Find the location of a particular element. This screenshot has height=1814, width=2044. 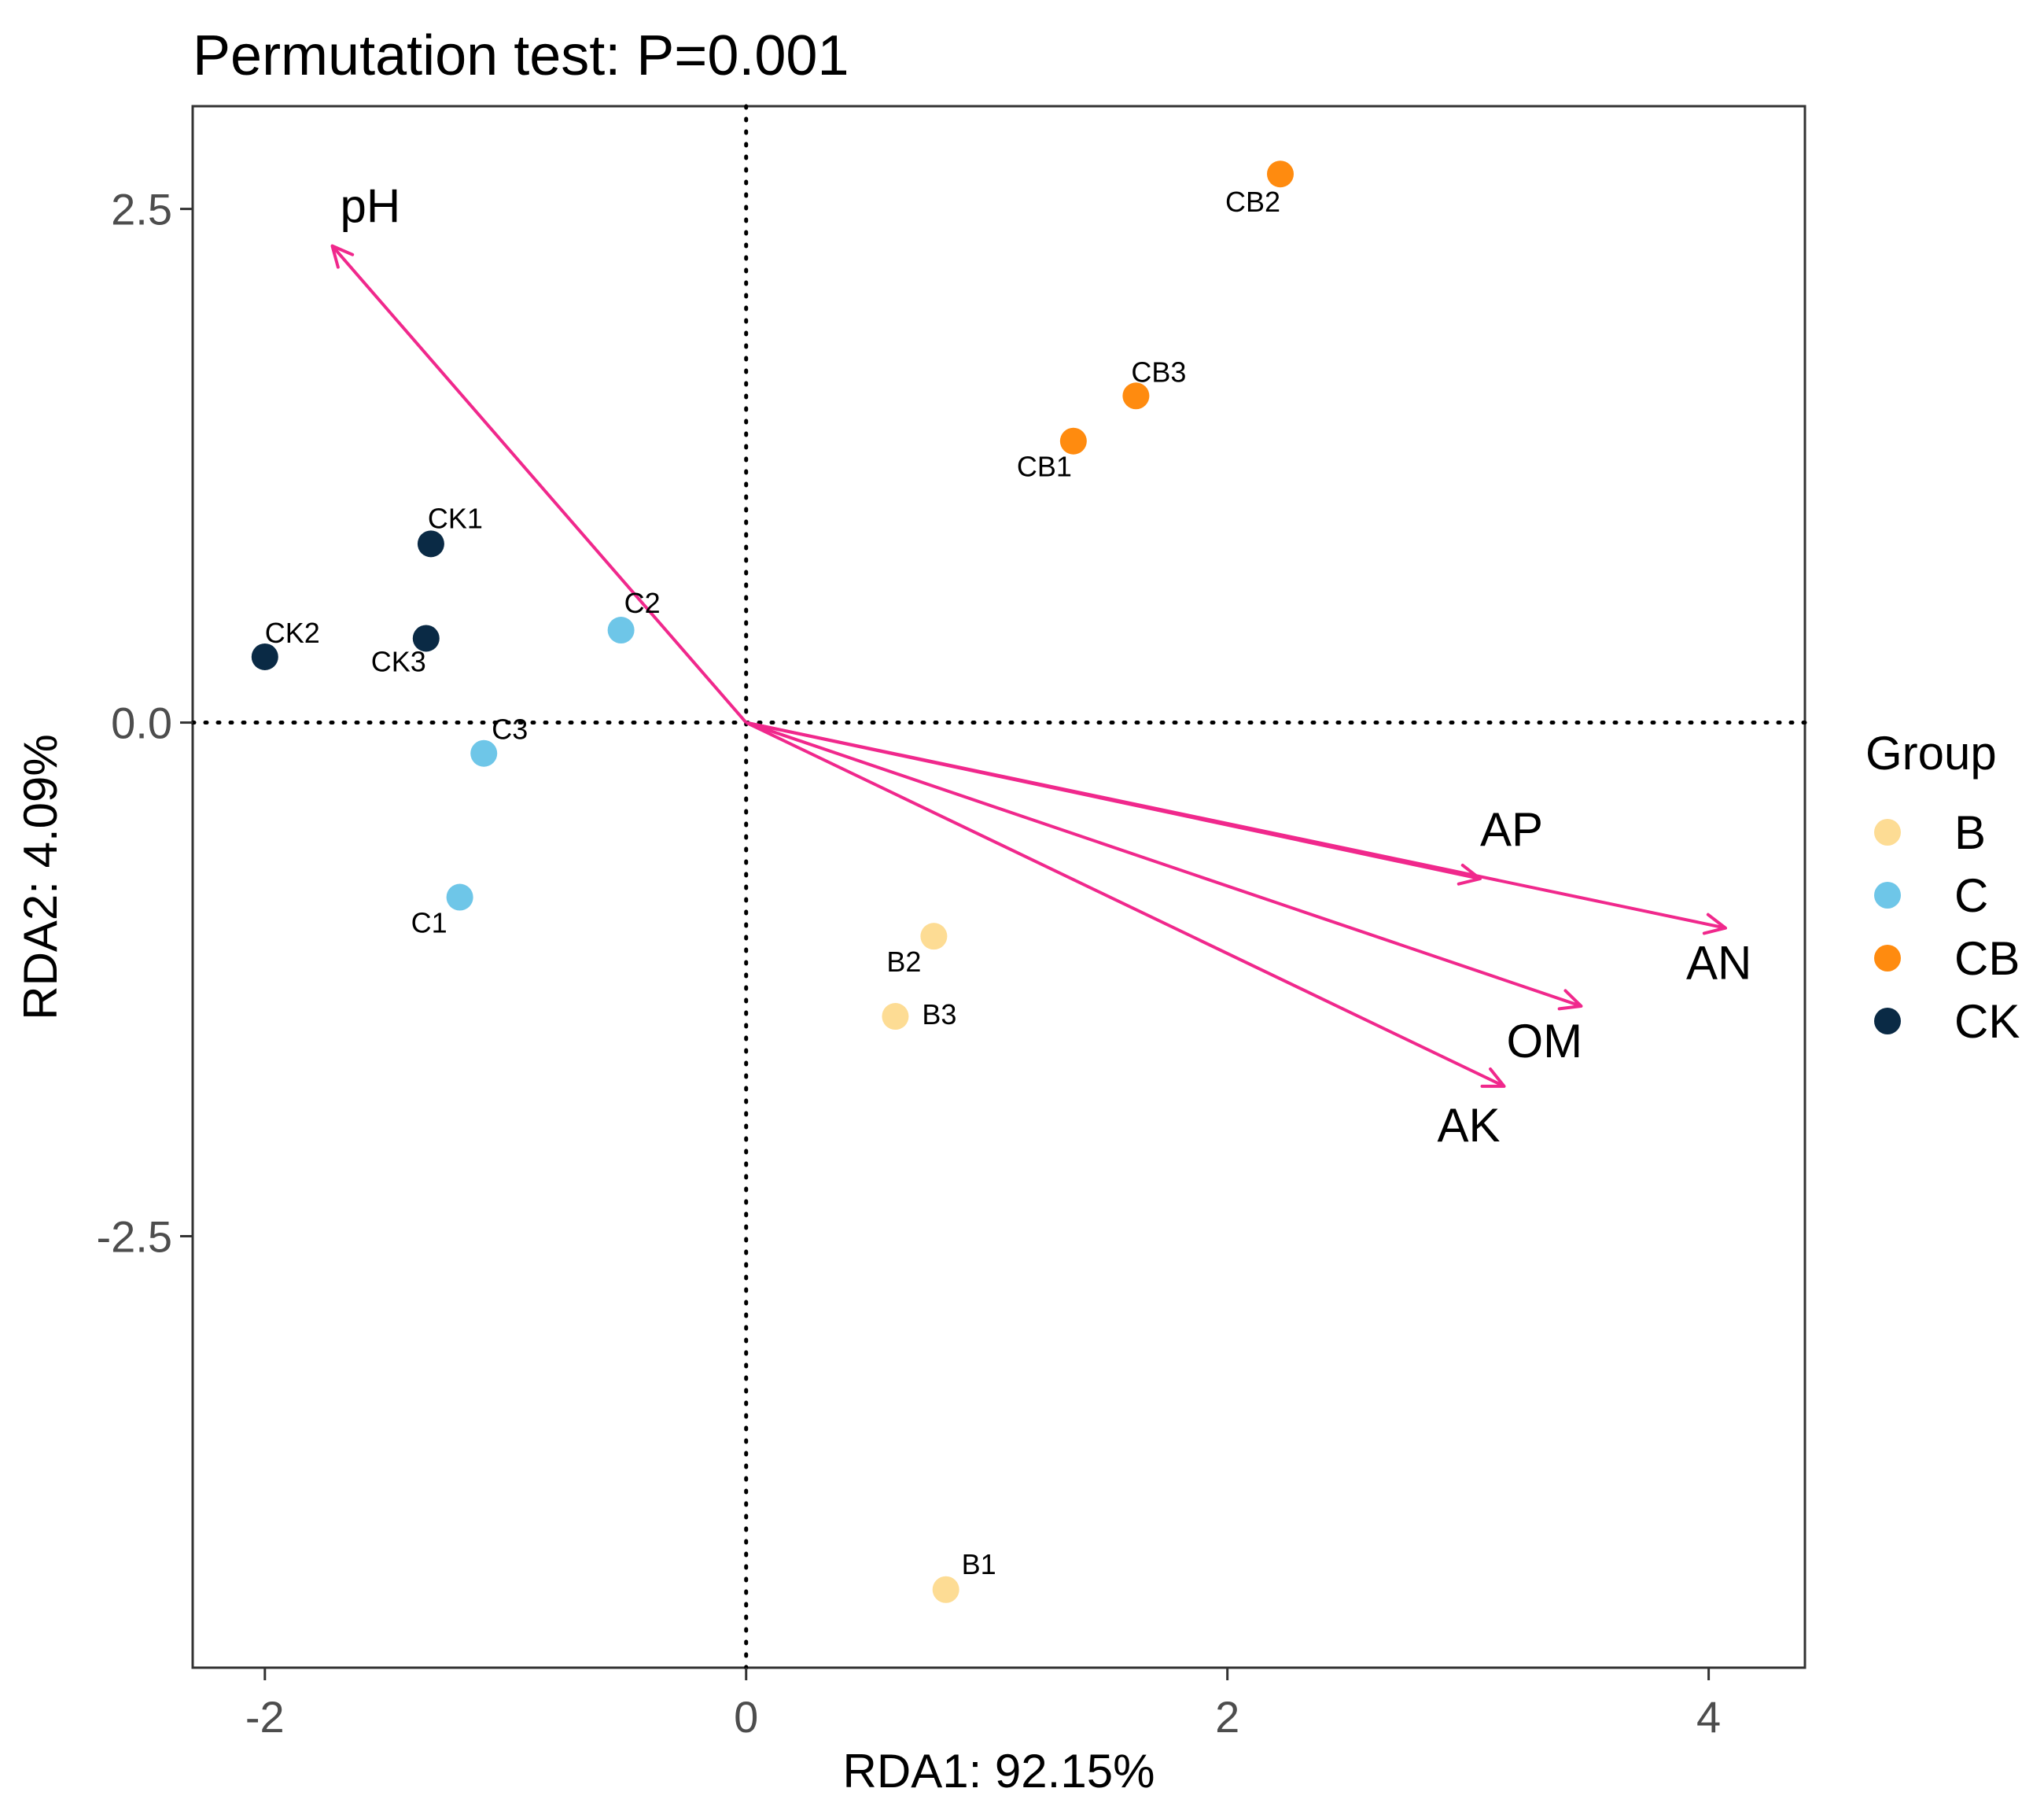

point-b1 is located at coordinates (945, 1589).